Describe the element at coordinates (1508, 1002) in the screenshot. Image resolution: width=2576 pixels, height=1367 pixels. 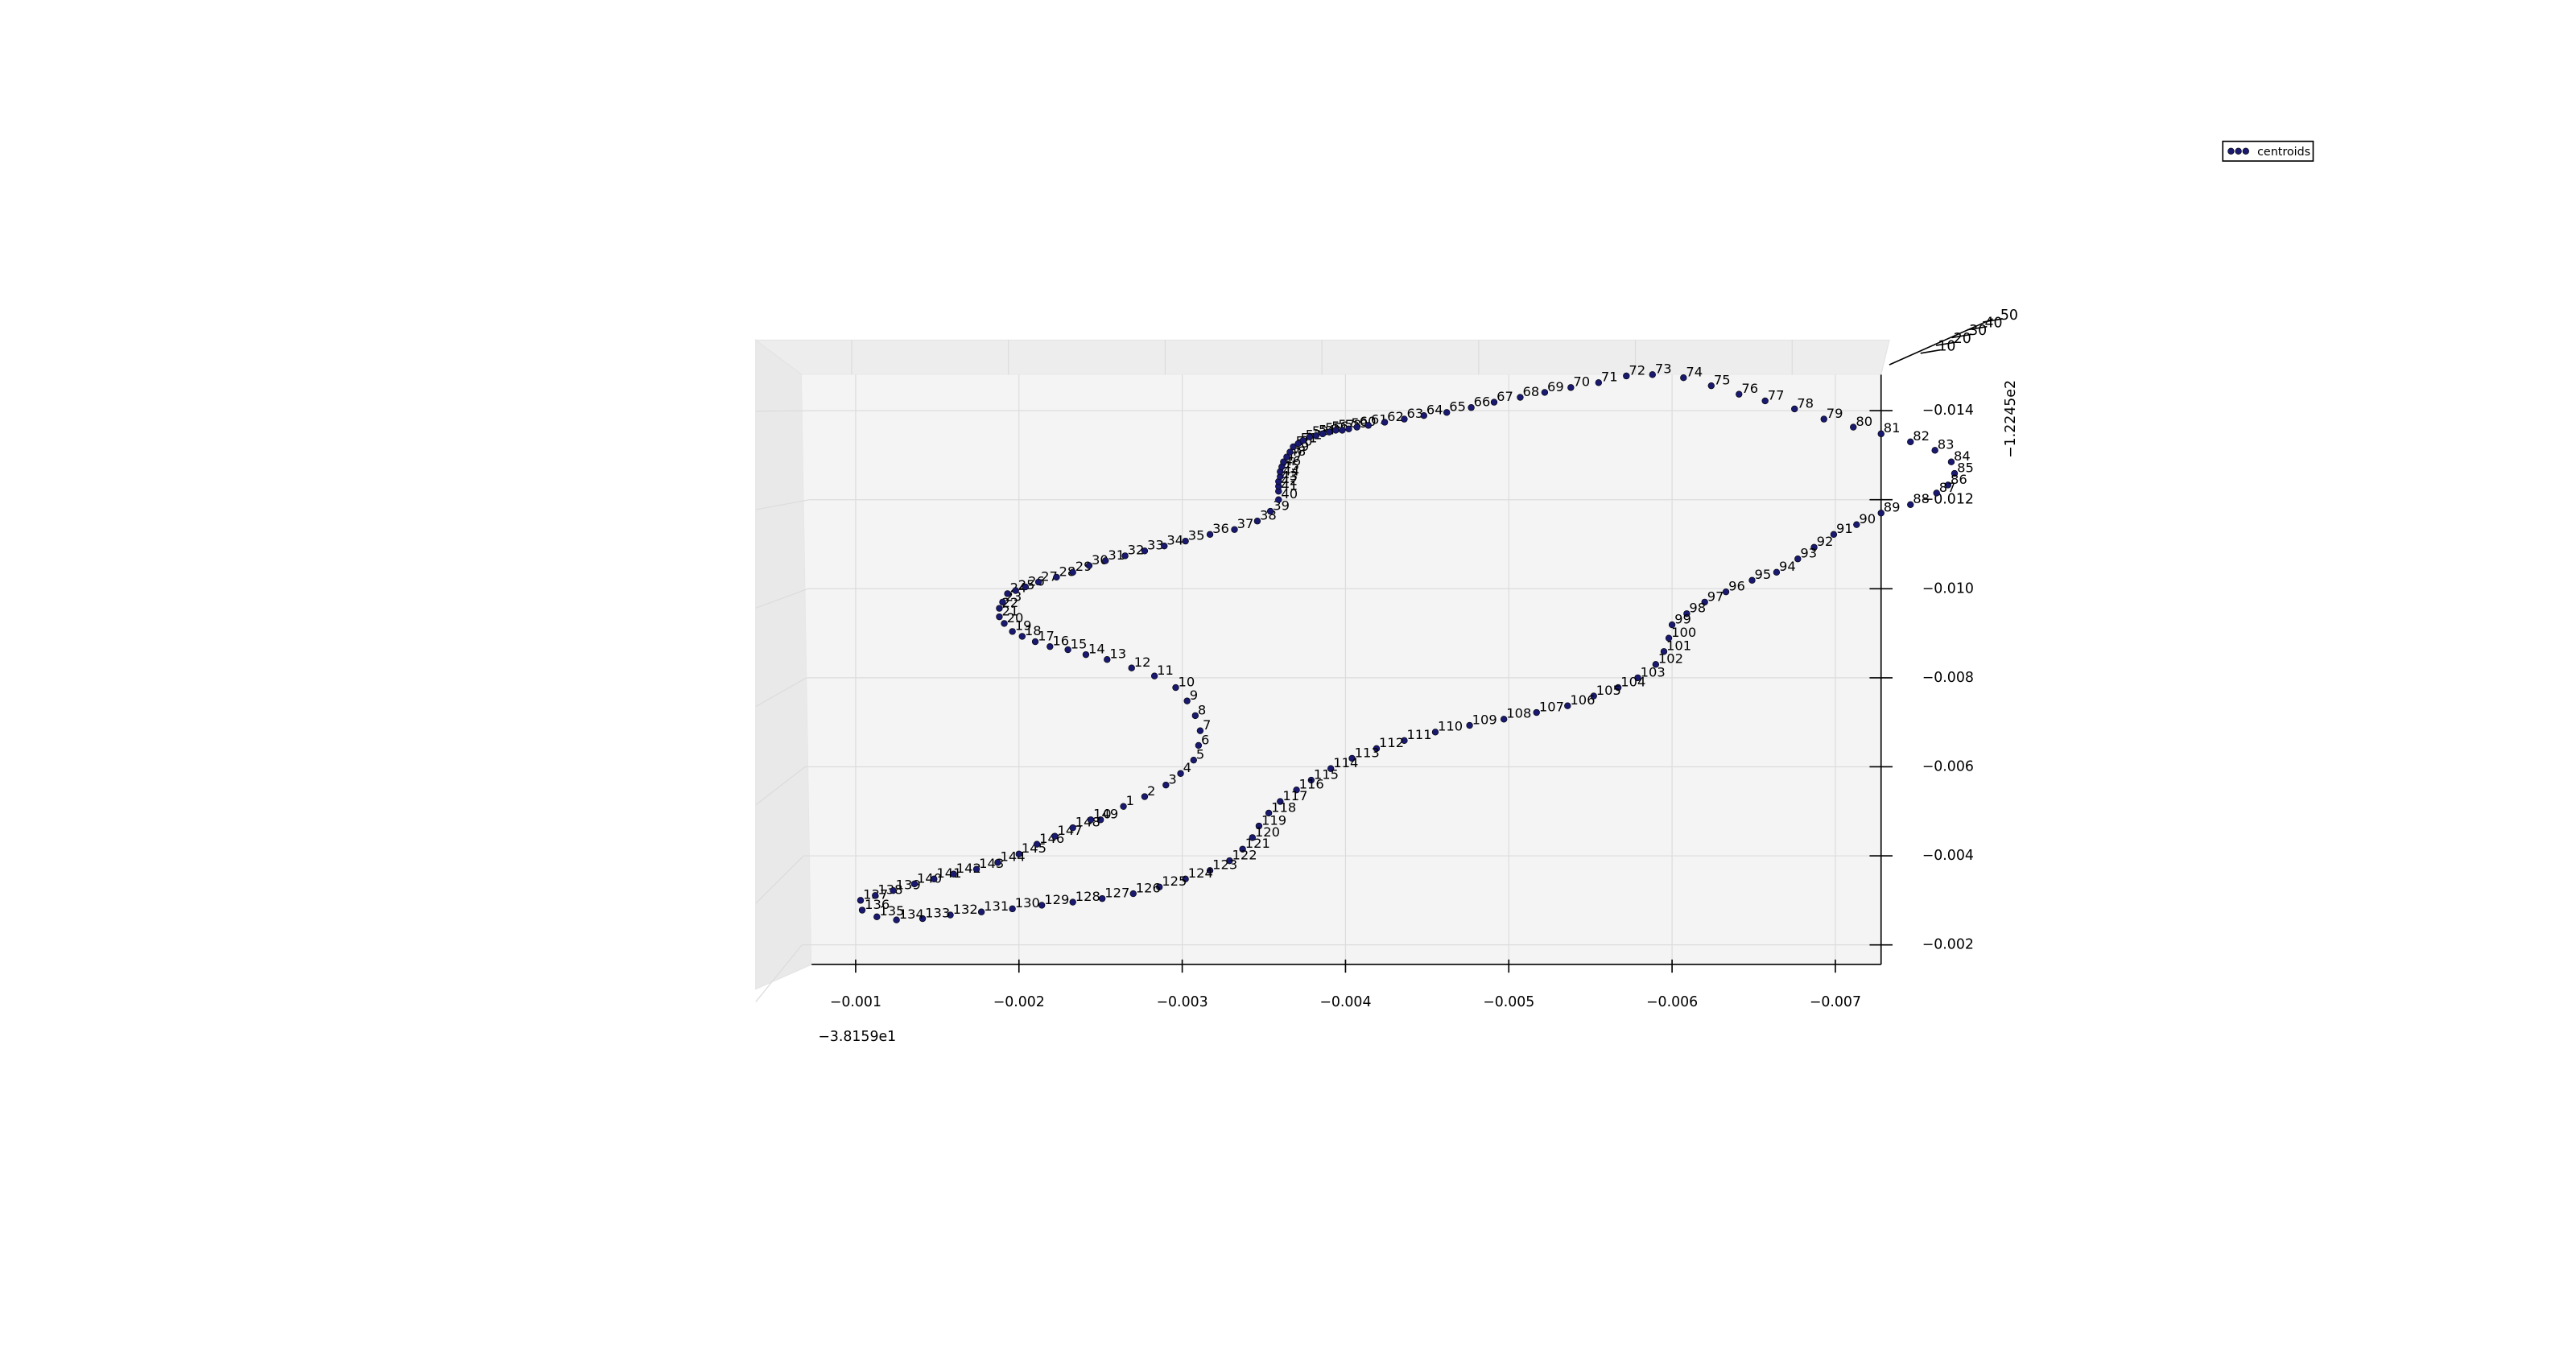
I see `x-tick-label: −0.005` at that location.